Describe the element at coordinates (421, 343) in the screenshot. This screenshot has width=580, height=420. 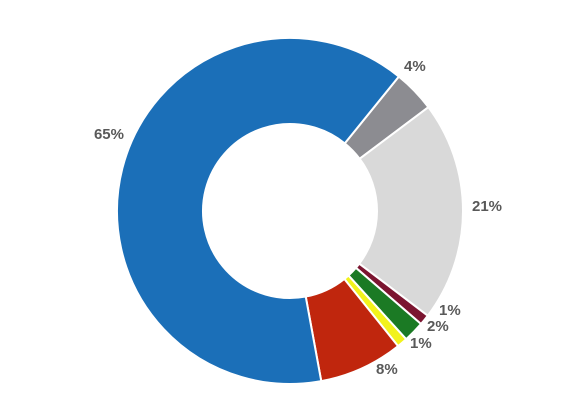
I see `slice-label-4: 1%` at that location.